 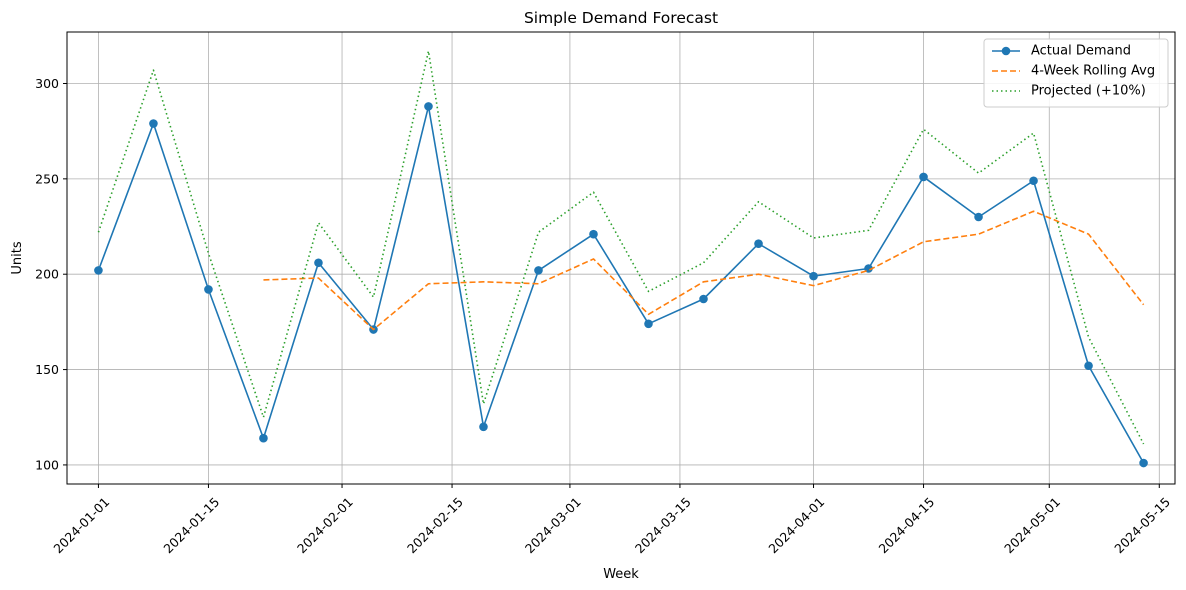 What do you see at coordinates (1093, 71) in the screenshot?
I see `legend-label: 4-Week Rolling Avg` at bounding box center [1093, 71].